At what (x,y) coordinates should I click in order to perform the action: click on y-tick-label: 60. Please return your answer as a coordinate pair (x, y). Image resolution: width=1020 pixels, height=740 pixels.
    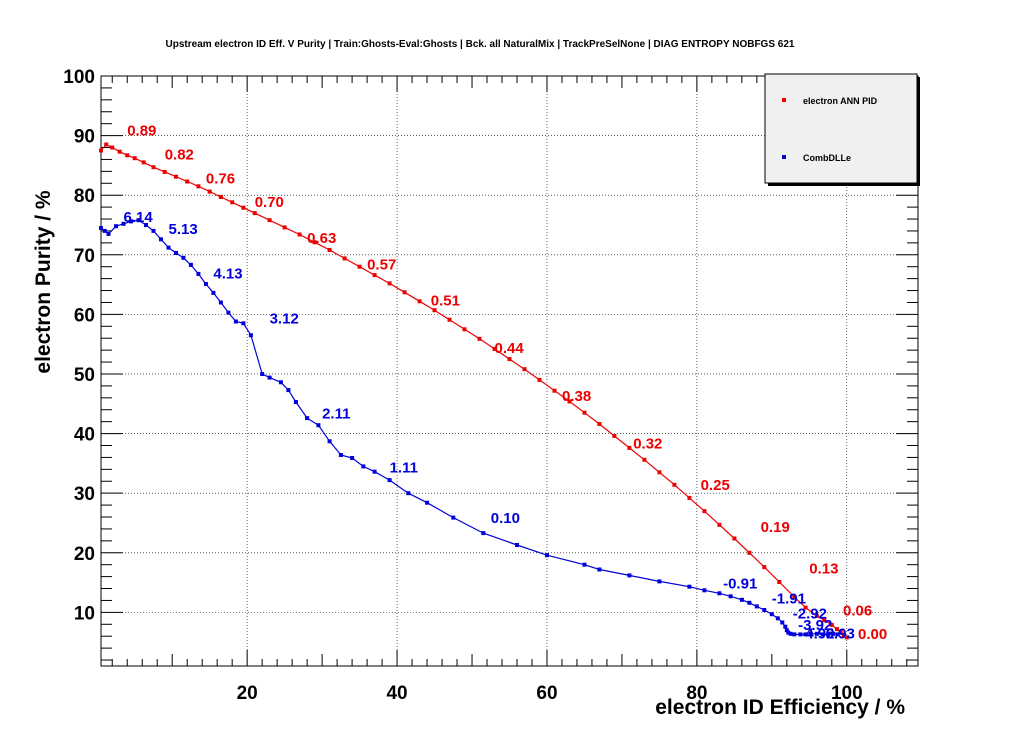
    Looking at the image, I should click on (84, 315).